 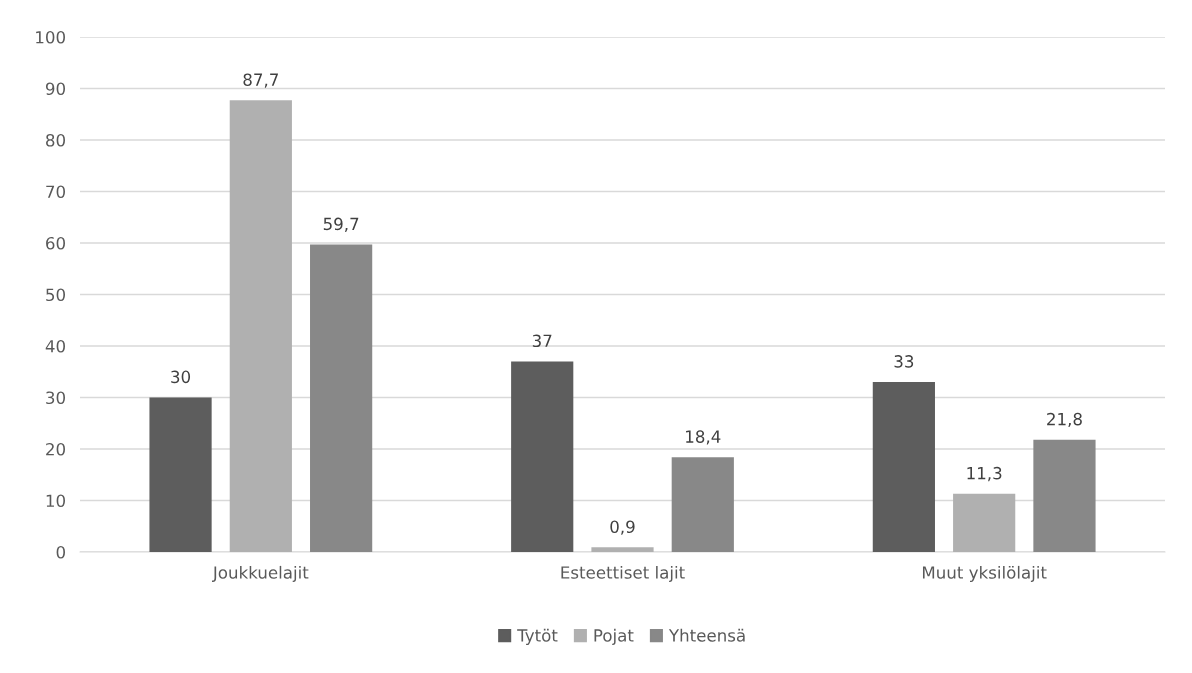 What do you see at coordinates (984, 474) in the screenshot?
I see `data-label: 11,3` at bounding box center [984, 474].